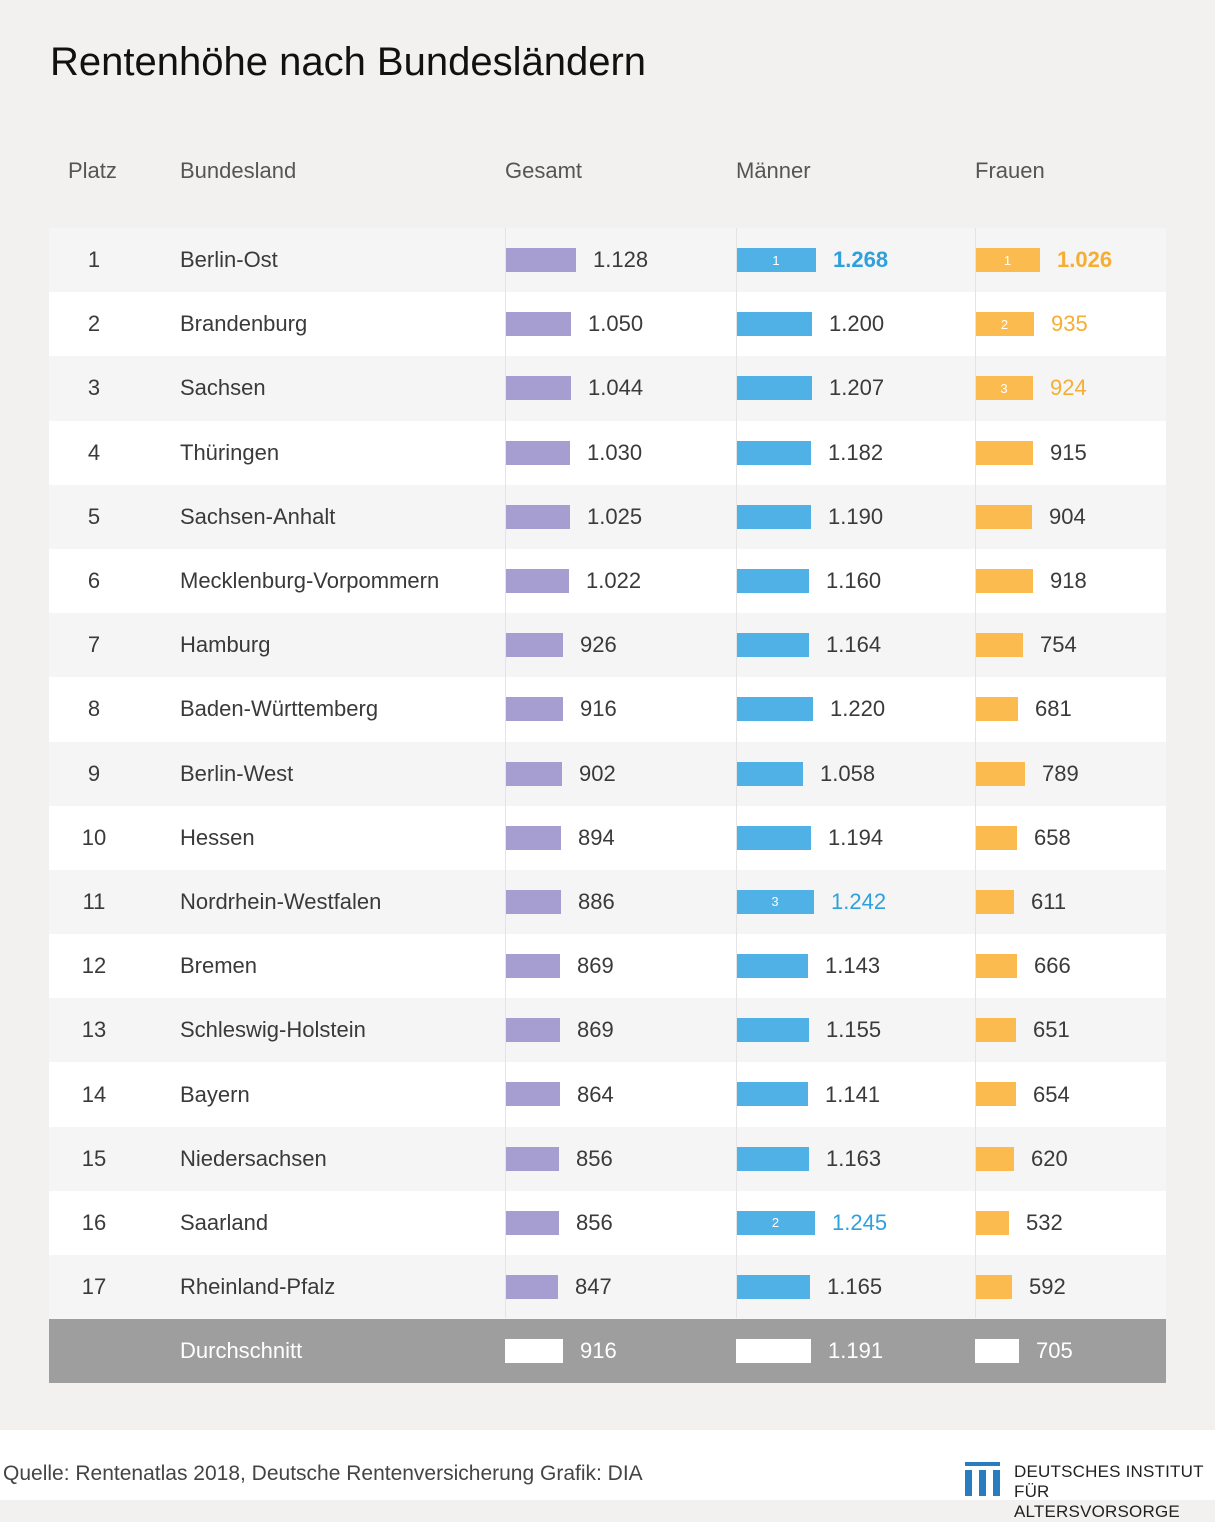 This screenshot has width=1215, height=1522. Describe the element at coordinates (1044, 1222) in the screenshot. I see `frauen-value: 532` at that location.